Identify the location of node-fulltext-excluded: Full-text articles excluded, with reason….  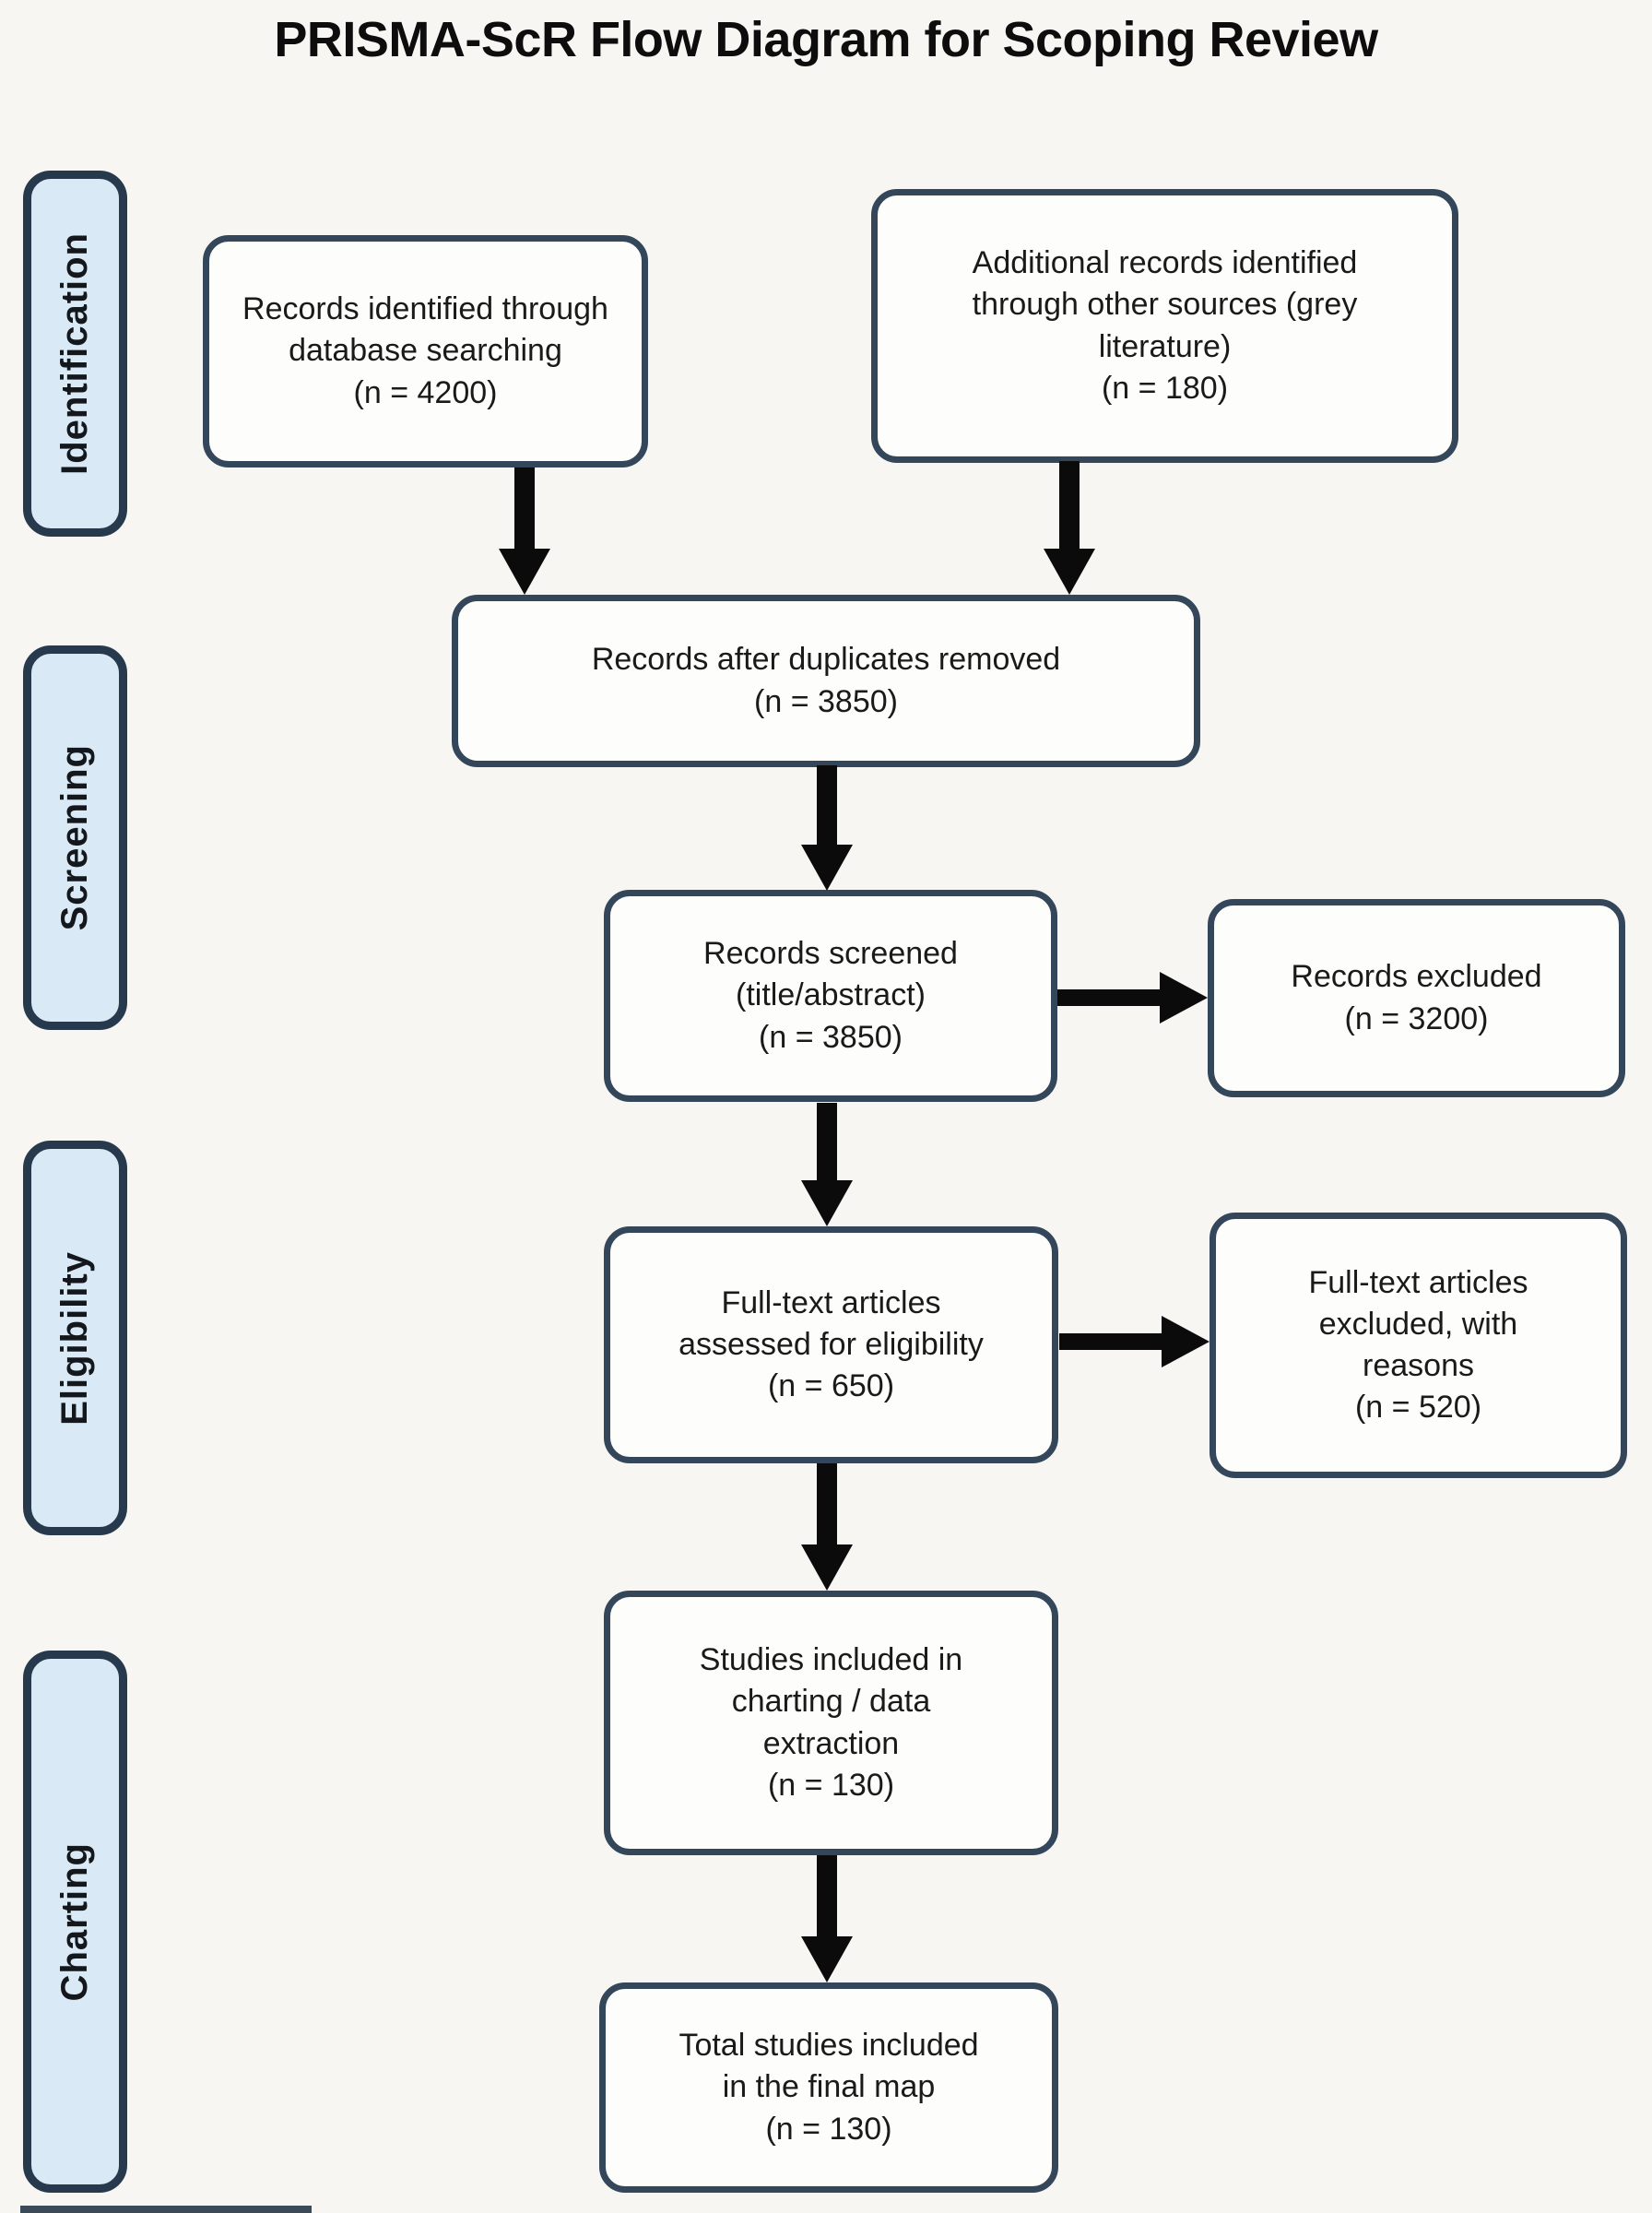
(1418, 1345).